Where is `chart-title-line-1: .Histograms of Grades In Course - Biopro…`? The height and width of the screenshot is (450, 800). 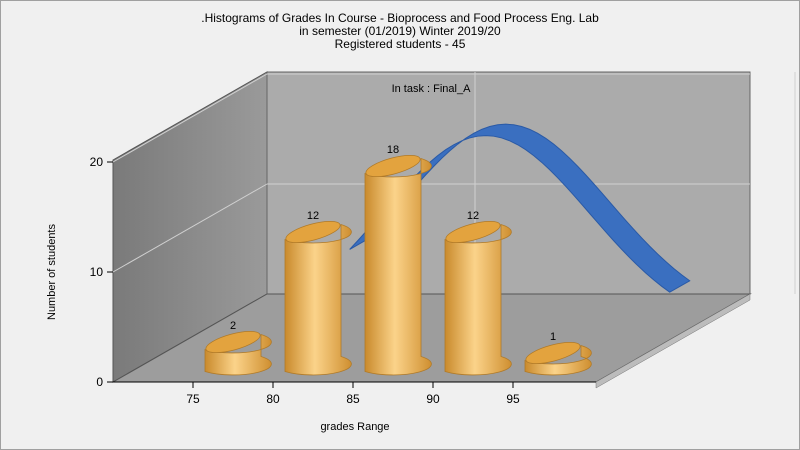 chart-title-line-1: .Histograms of Grades In Course - Biopro… is located at coordinates (400, 18).